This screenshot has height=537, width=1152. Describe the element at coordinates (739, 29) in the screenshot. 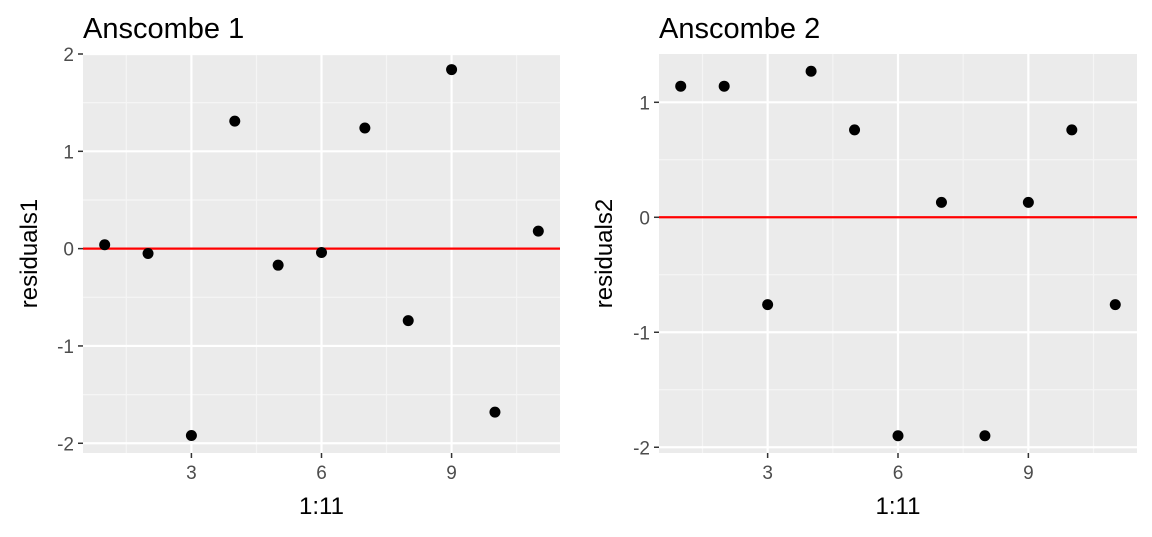

I see `chart-title: Anscombe 2` at that location.